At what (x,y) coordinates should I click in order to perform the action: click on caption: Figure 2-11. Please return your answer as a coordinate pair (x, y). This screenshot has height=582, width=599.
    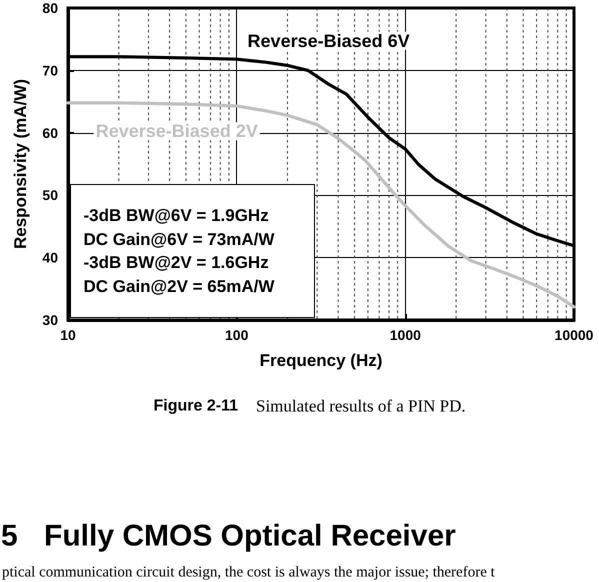
    Looking at the image, I should click on (196, 406).